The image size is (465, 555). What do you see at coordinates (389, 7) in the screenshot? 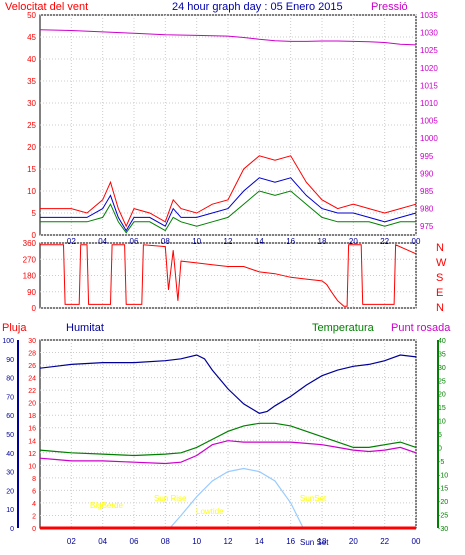
I see `pressure-label: Pressió` at bounding box center [389, 7].